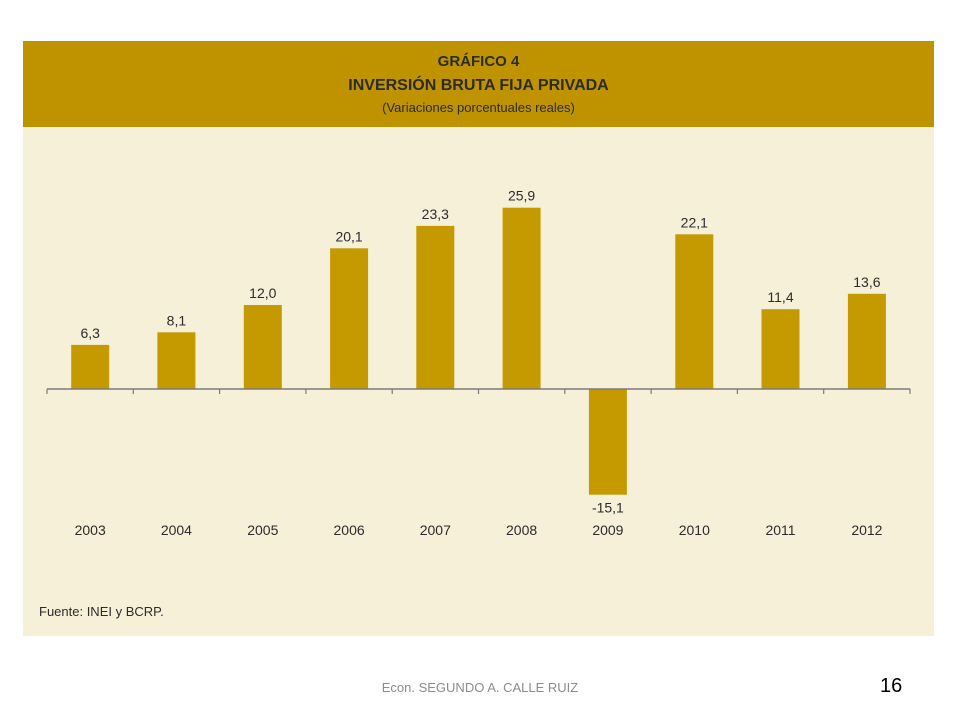 The height and width of the screenshot is (720, 960). Describe the element at coordinates (694, 530) in the screenshot. I see `tick-label-2010: 2010` at that location.